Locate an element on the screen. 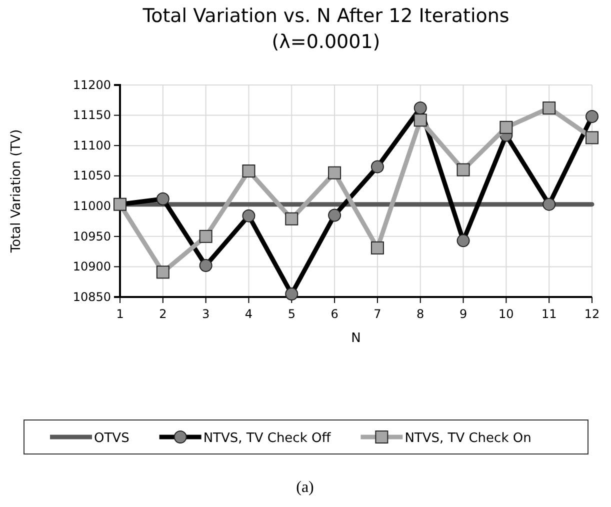  legend-label: NTVS, TV Check On is located at coordinates (468, 438).